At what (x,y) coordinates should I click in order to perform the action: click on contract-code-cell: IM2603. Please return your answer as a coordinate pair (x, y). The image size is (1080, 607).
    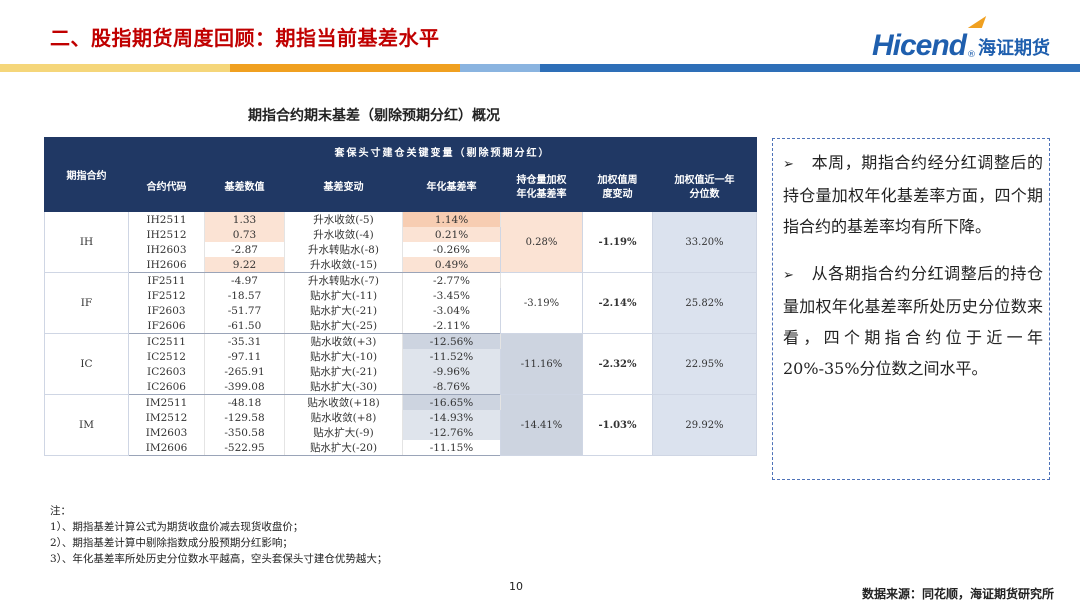
    Looking at the image, I should click on (166, 432).